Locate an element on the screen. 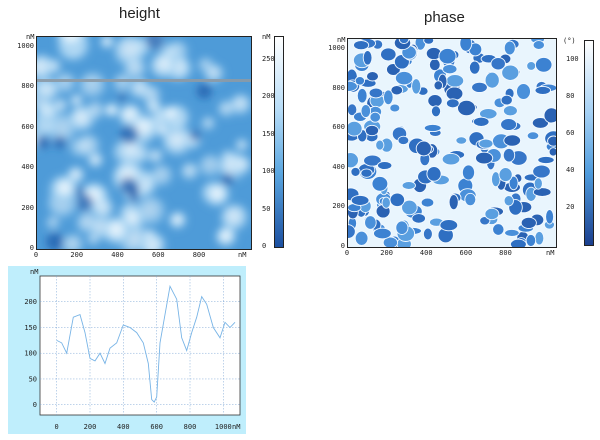  phase-title: phase is located at coordinates (444, 17).